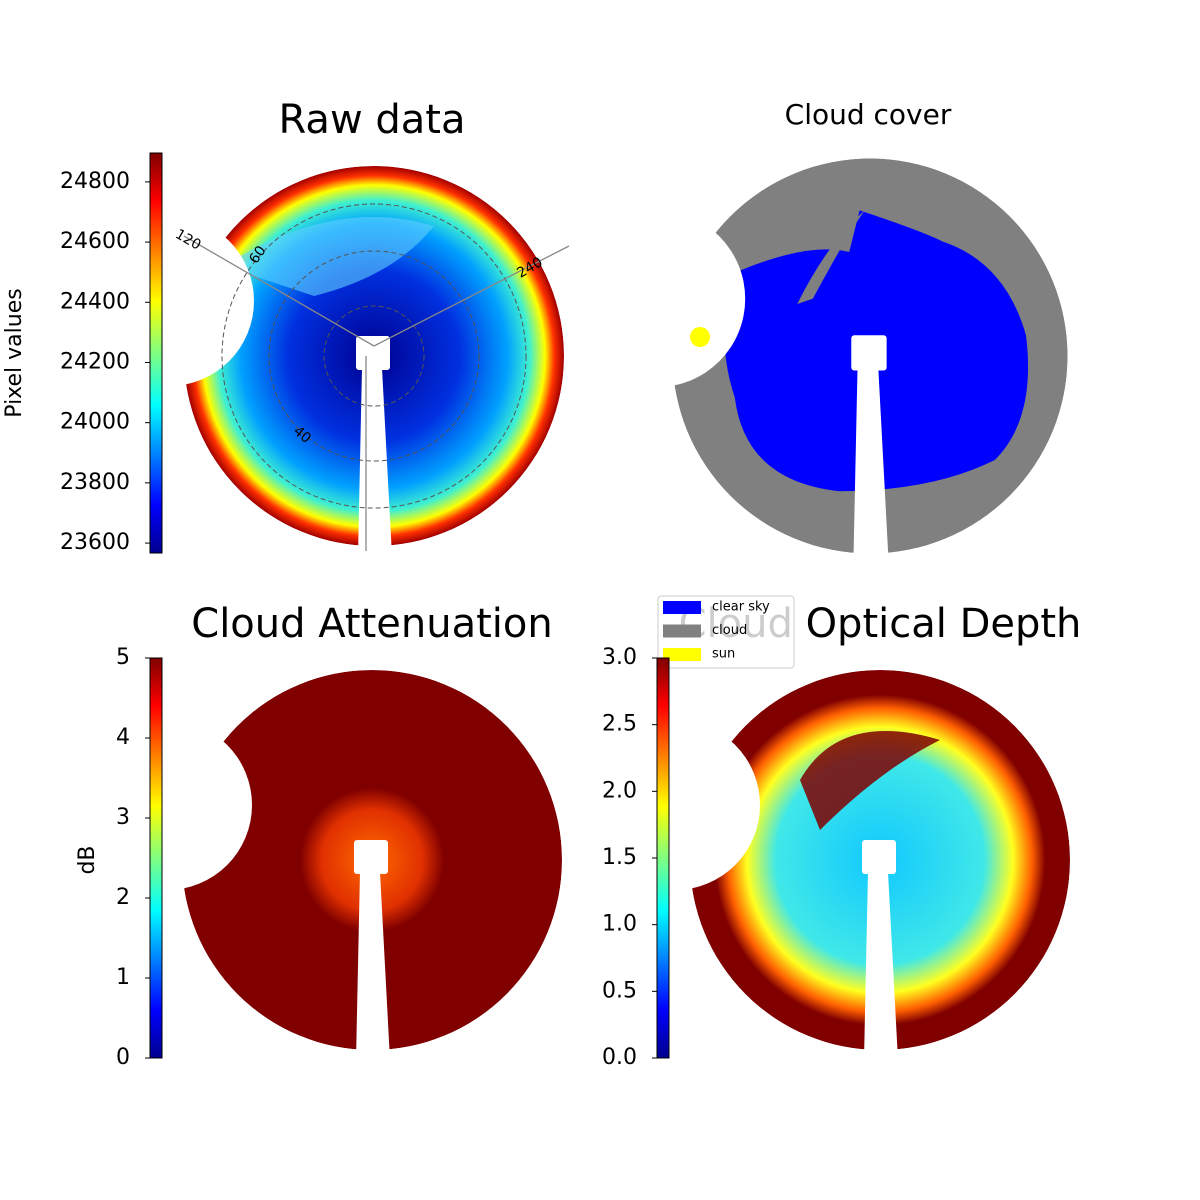 This screenshot has width=1200, height=1200. Describe the element at coordinates (123, 977) in the screenshot. I see `colorbar-tick-label: 1` at that location.